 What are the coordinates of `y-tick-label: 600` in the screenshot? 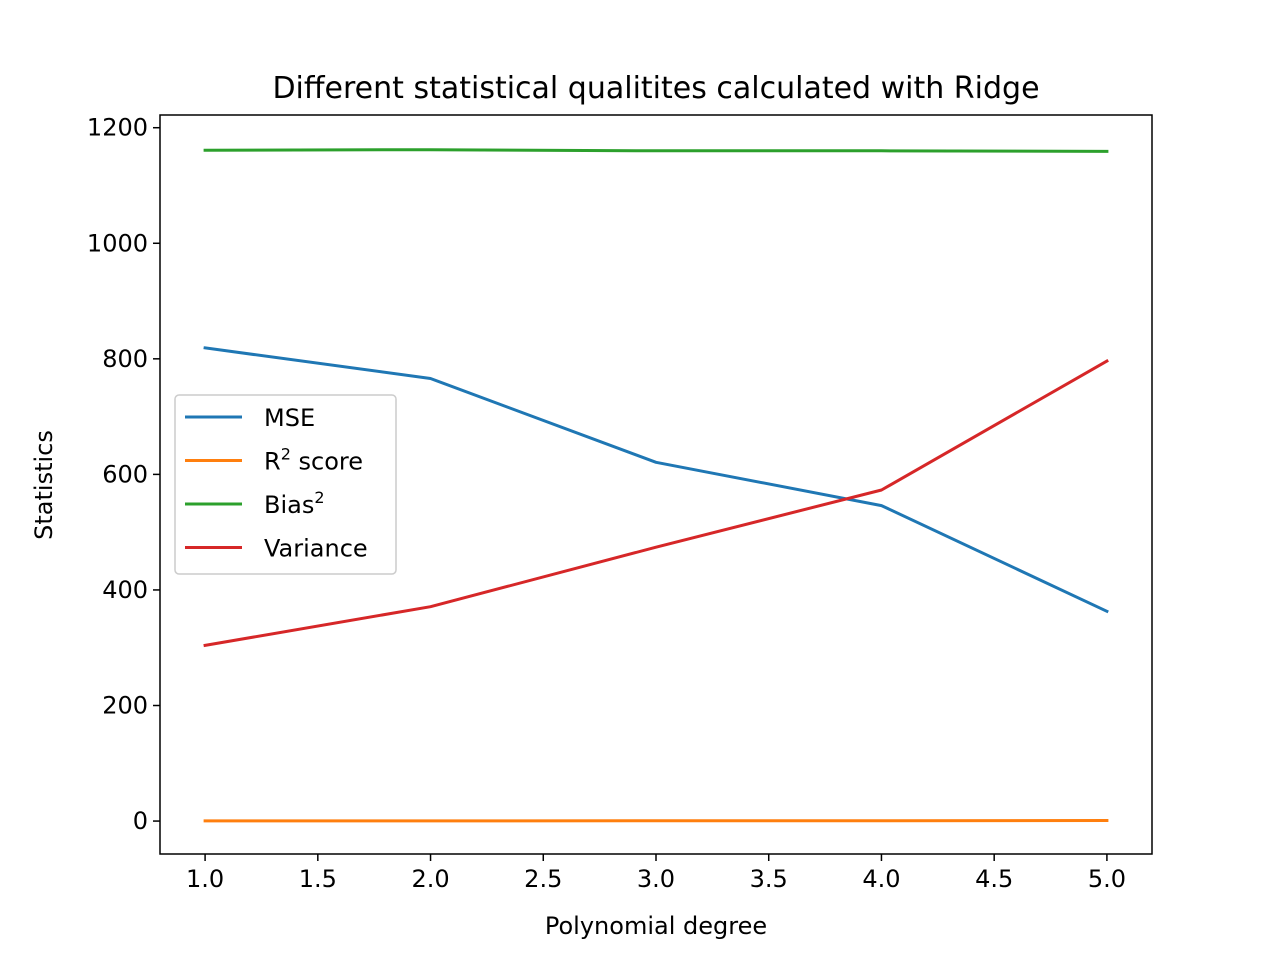 It's located at (125, 474).